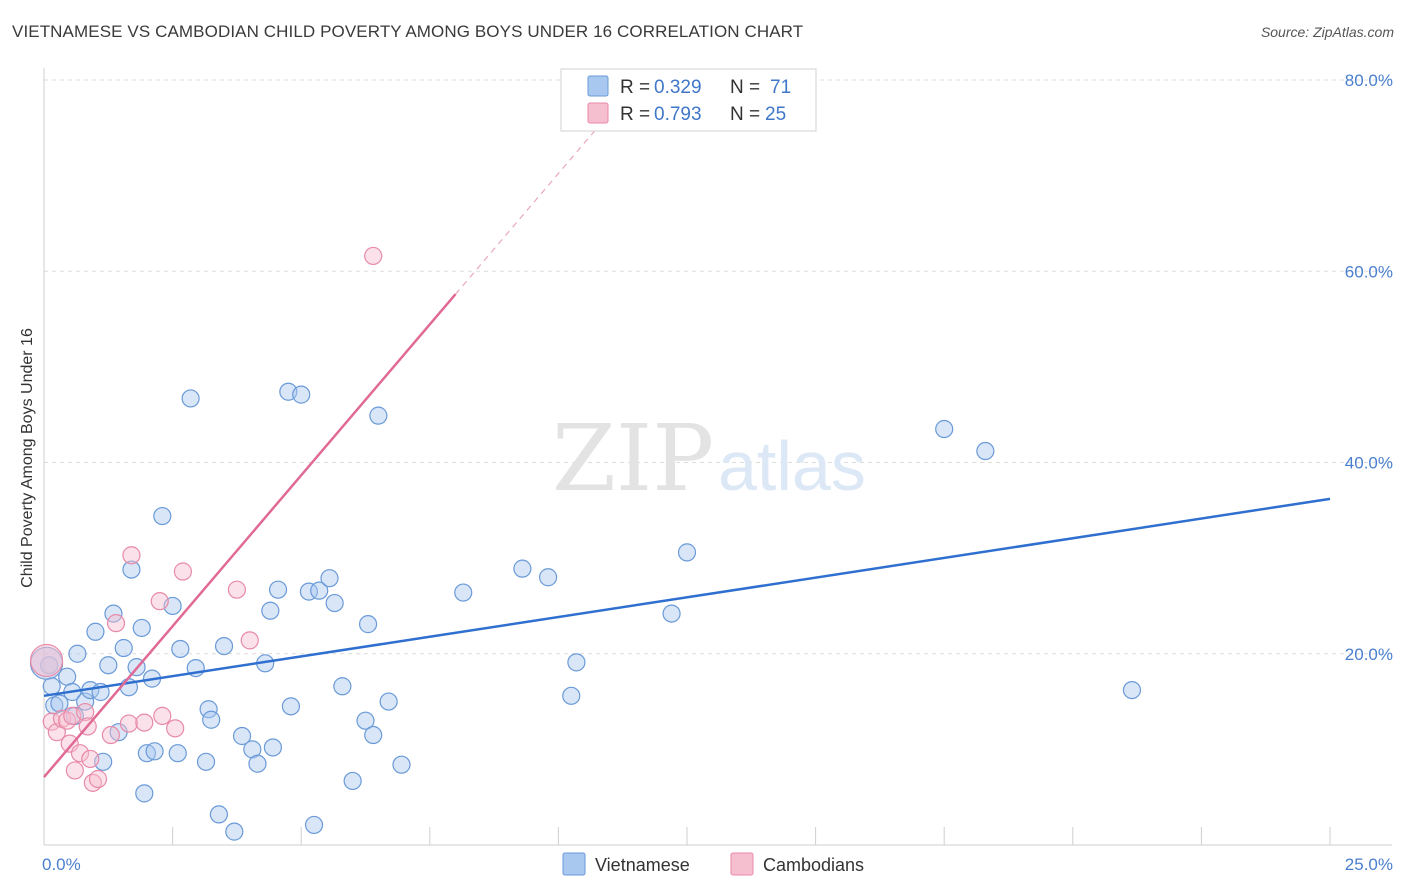 The height and width of the screenshot is (892, 1406). What do you see at coordinates (792, 466) in the screenshot?
I see `watermark-atlas: atlas` at bounding box center [792, 466].